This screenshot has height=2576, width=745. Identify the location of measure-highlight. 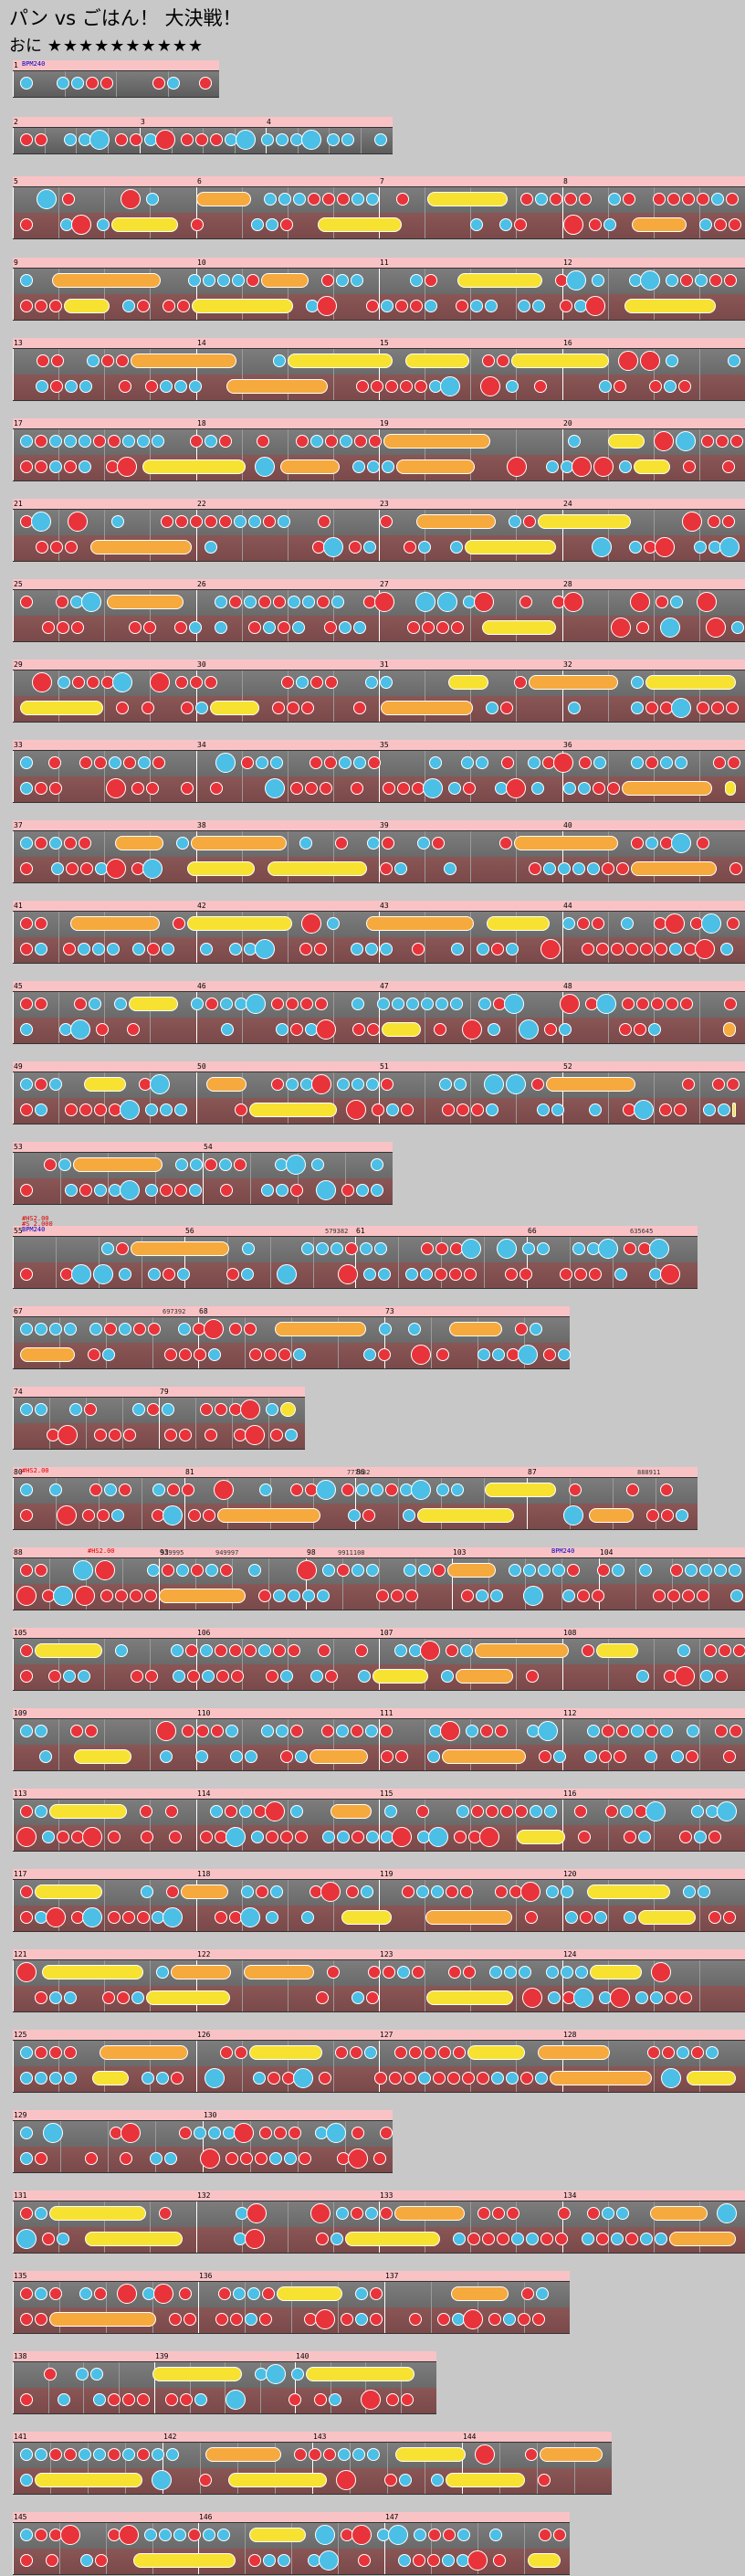
(116, 65).